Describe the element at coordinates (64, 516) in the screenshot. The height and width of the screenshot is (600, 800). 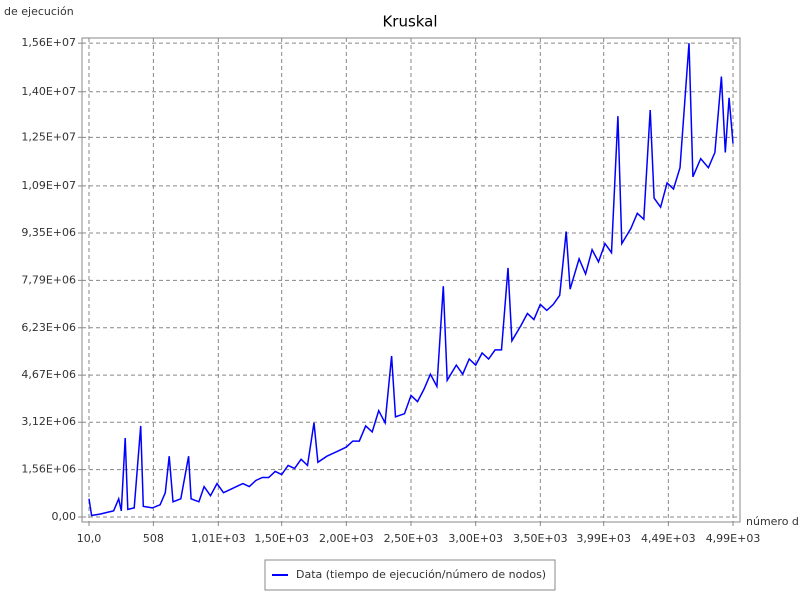
I see `y-tick-label: 0,00` at that location.